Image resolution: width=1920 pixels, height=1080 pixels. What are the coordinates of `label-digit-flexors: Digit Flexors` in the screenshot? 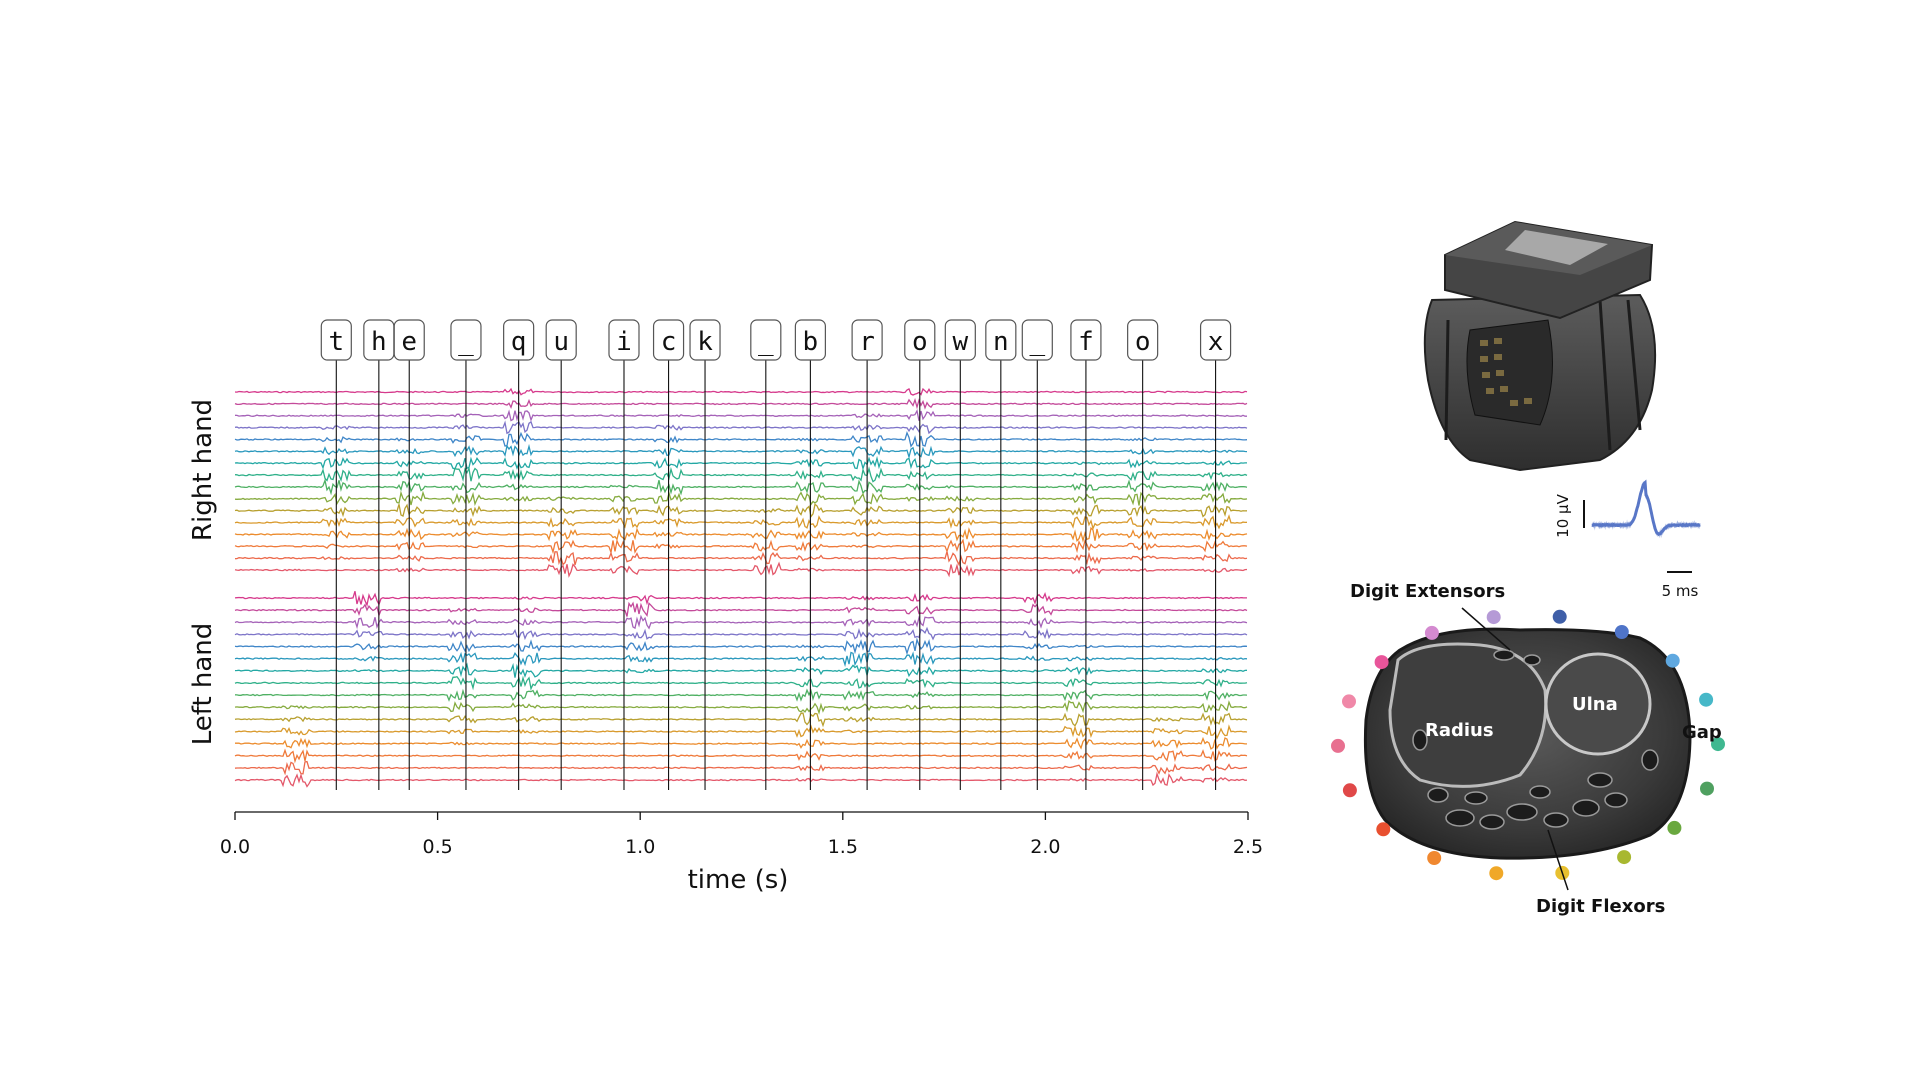 It's located at (1600, 906).